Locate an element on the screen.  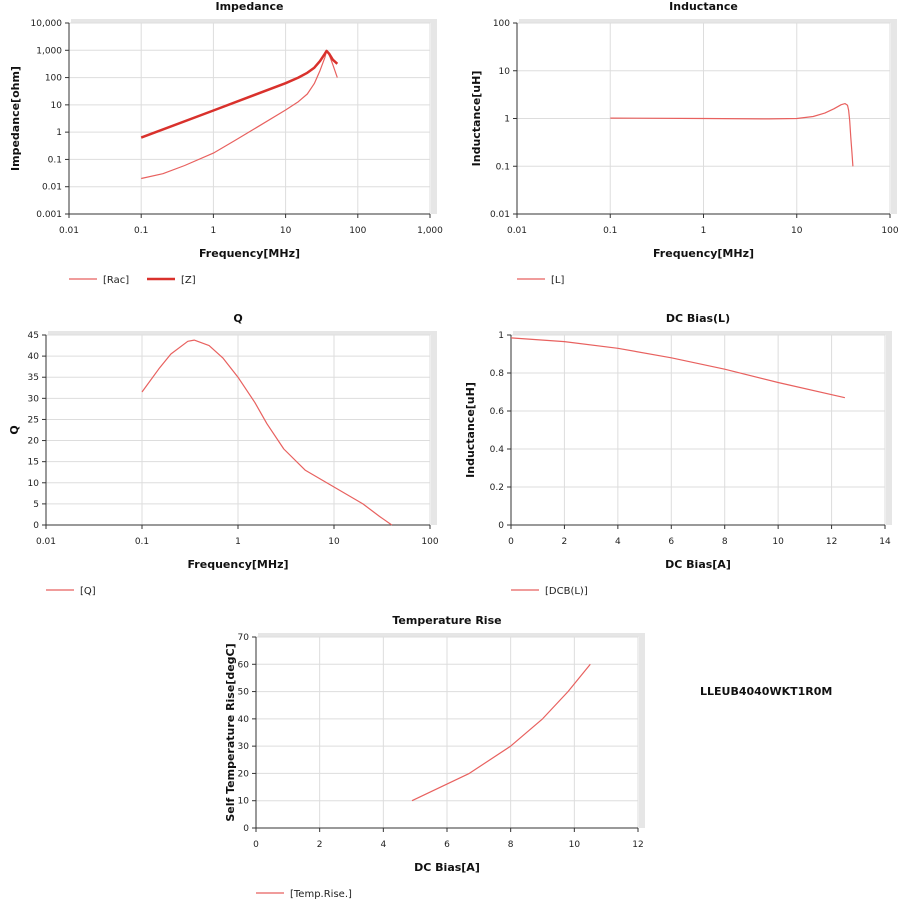
chart-title: Inductance is located at coordinates (703, 6).